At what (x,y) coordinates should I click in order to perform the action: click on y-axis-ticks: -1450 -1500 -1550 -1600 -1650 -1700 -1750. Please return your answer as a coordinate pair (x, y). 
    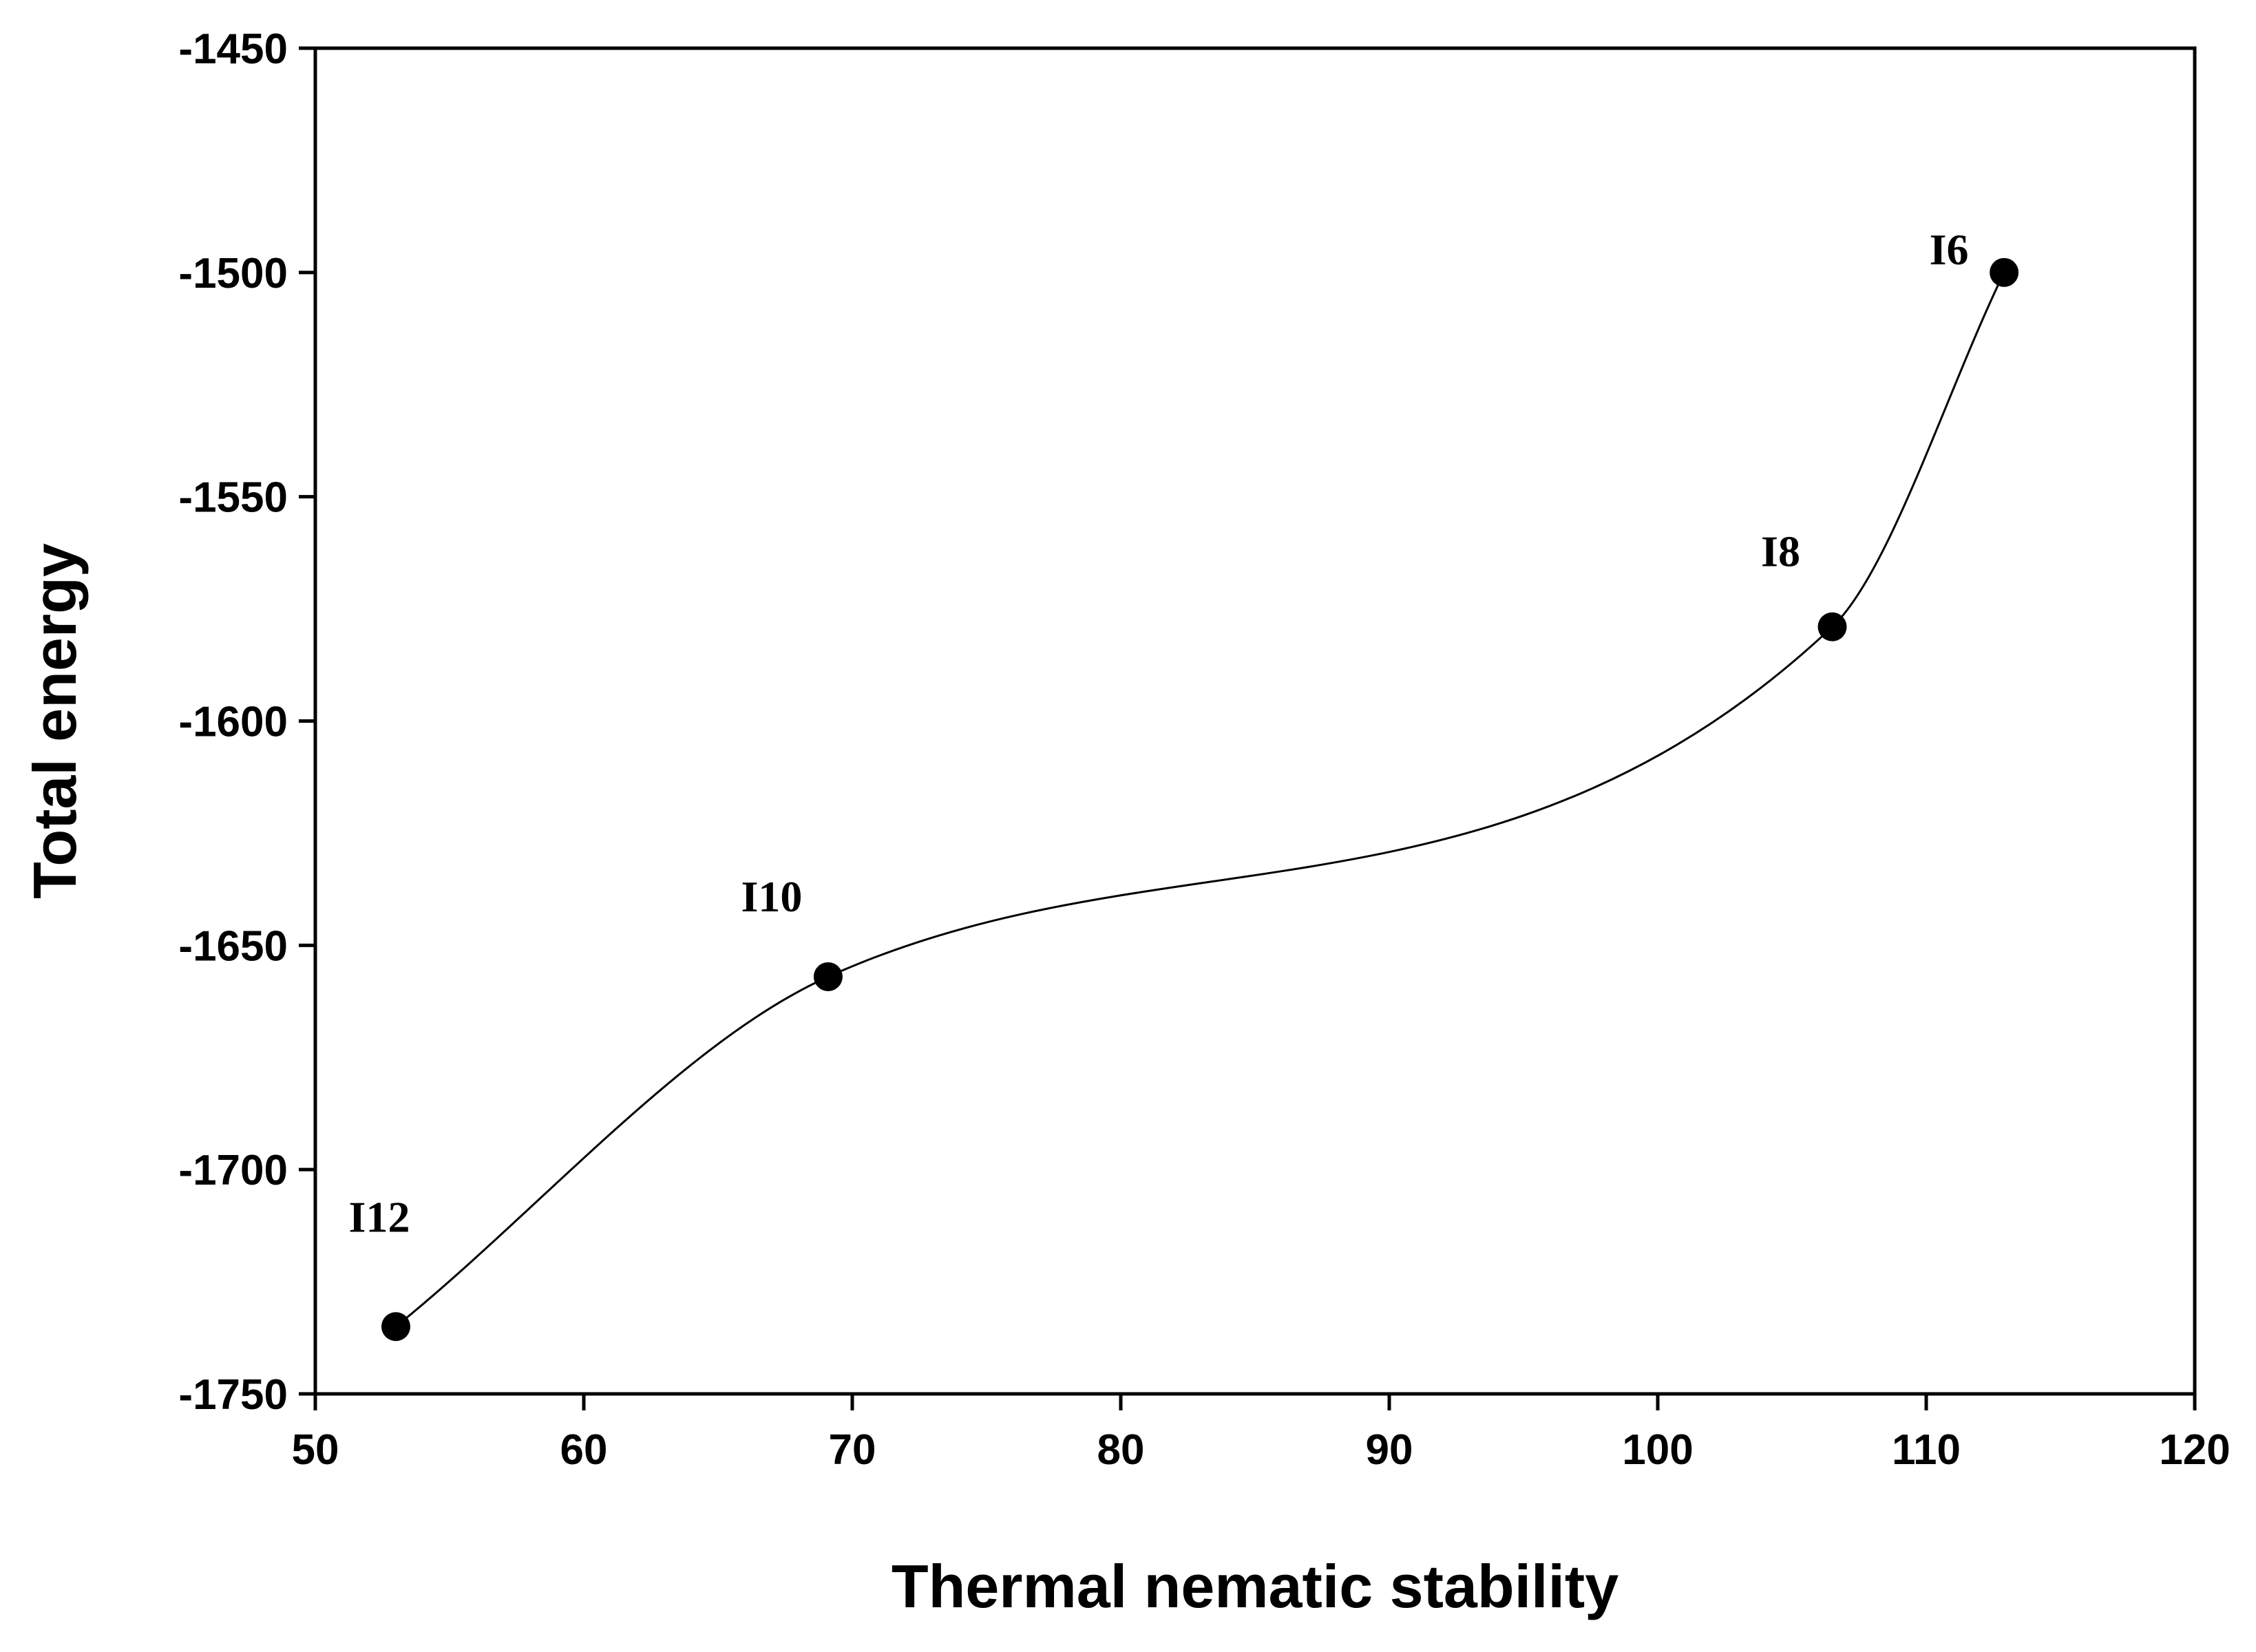
    Looking at the image, I should click on (246, 722).